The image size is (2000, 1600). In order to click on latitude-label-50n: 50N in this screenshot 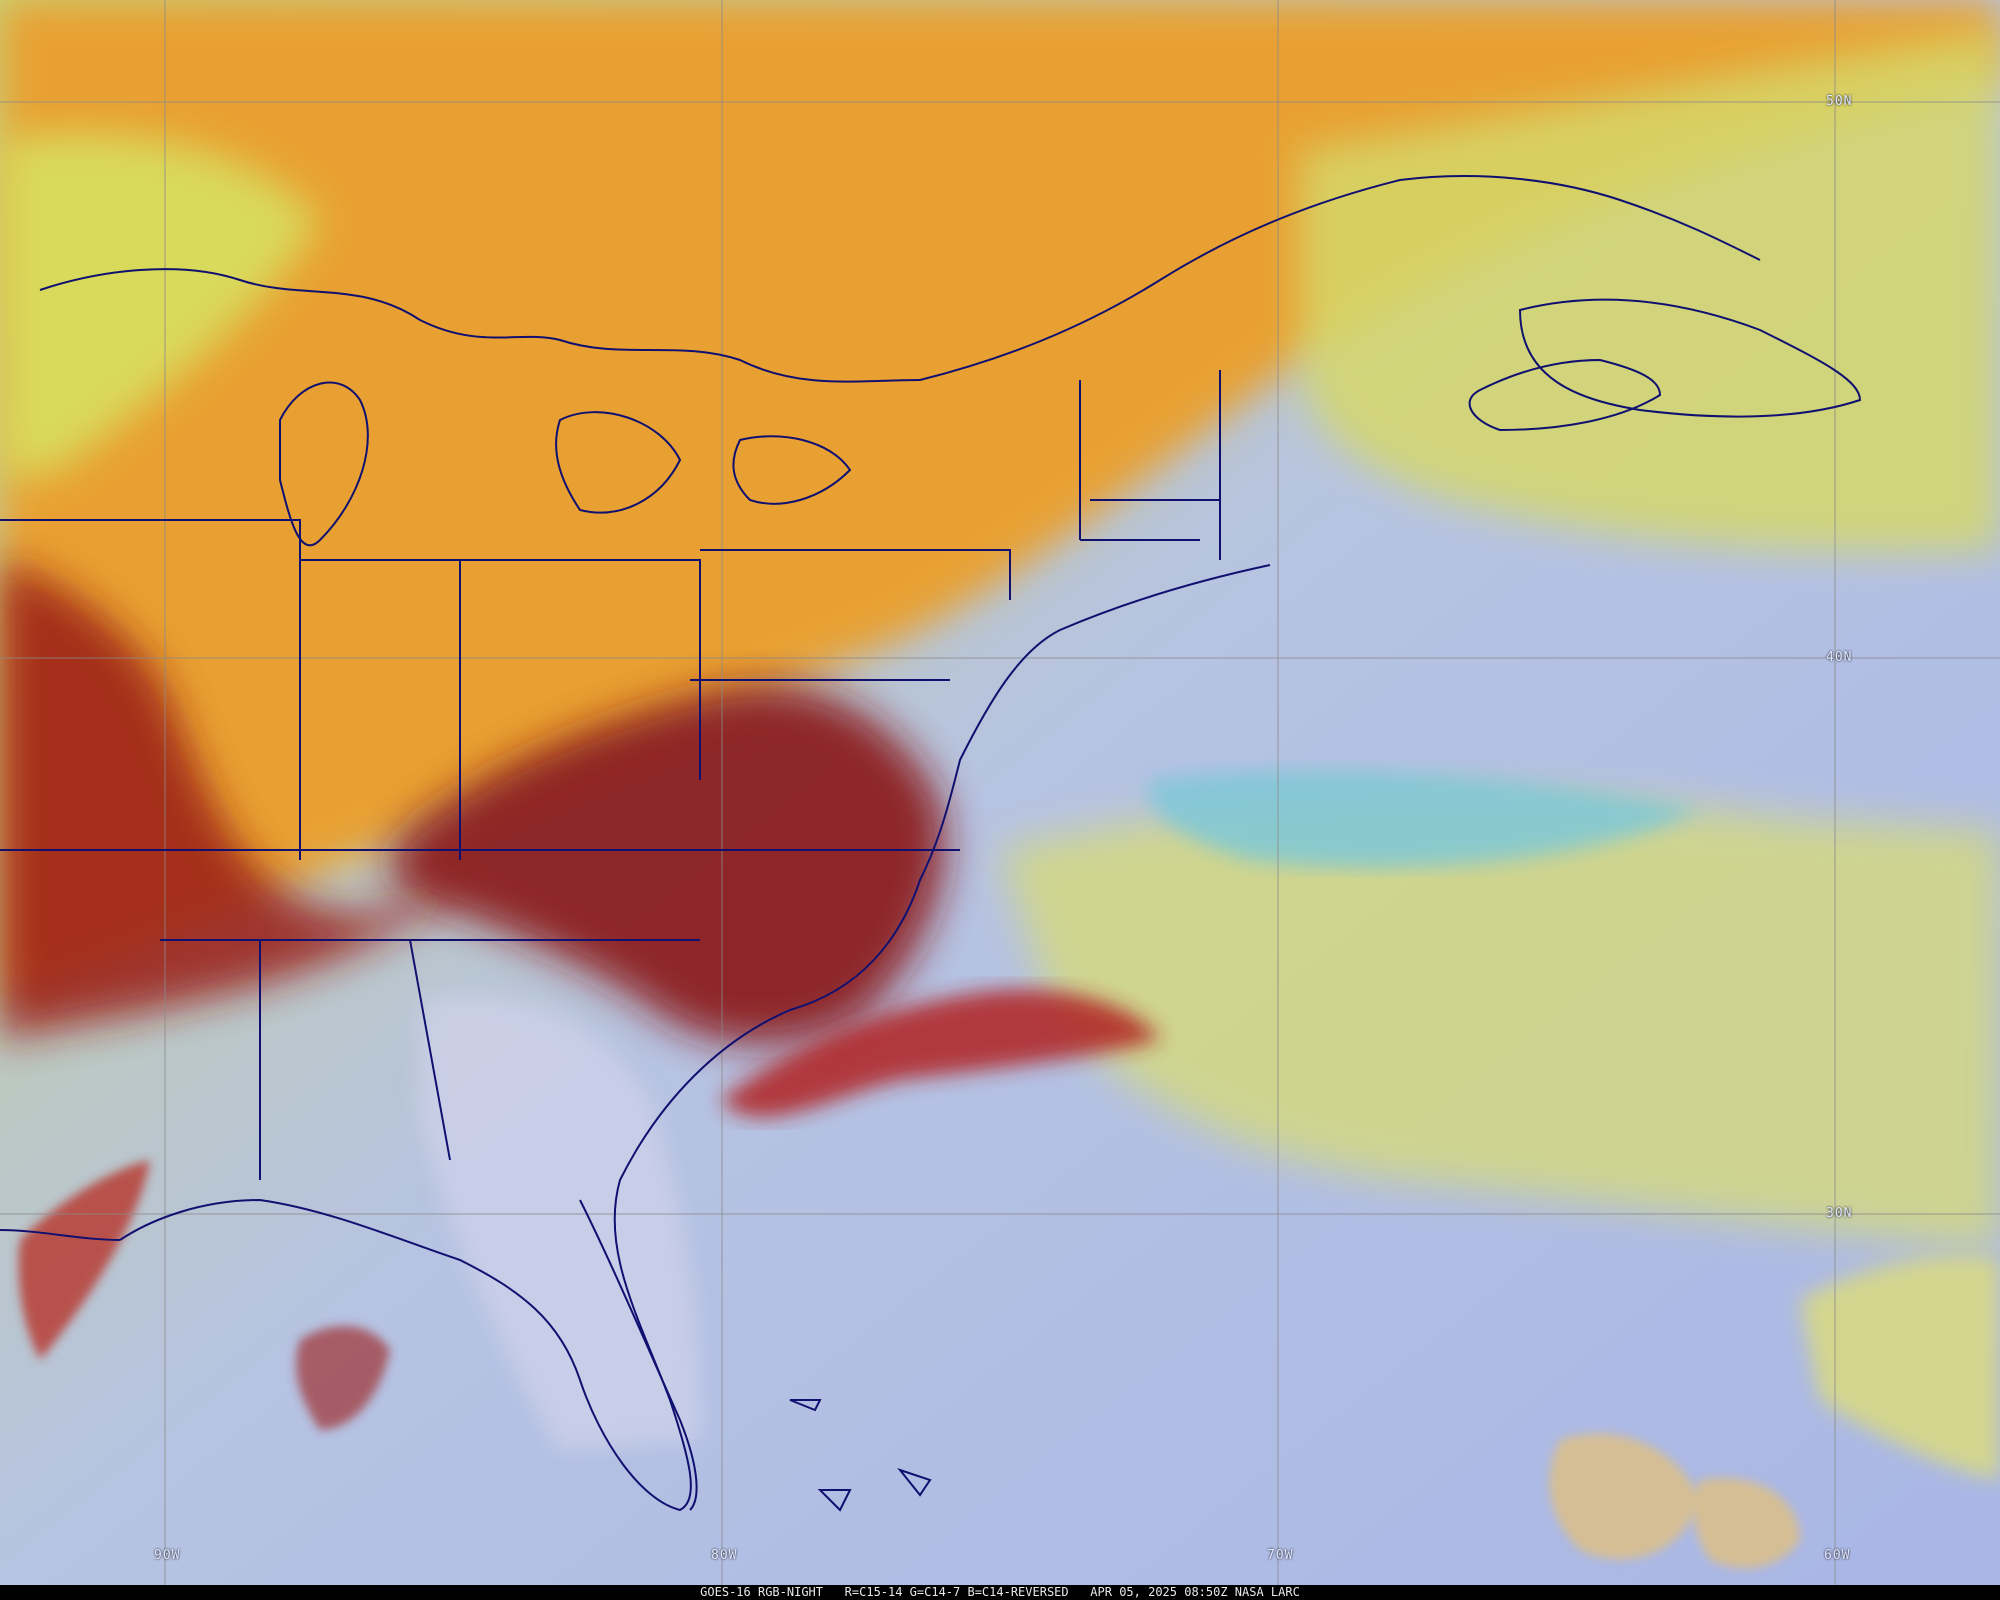, I will do `click(1839, 101)`.